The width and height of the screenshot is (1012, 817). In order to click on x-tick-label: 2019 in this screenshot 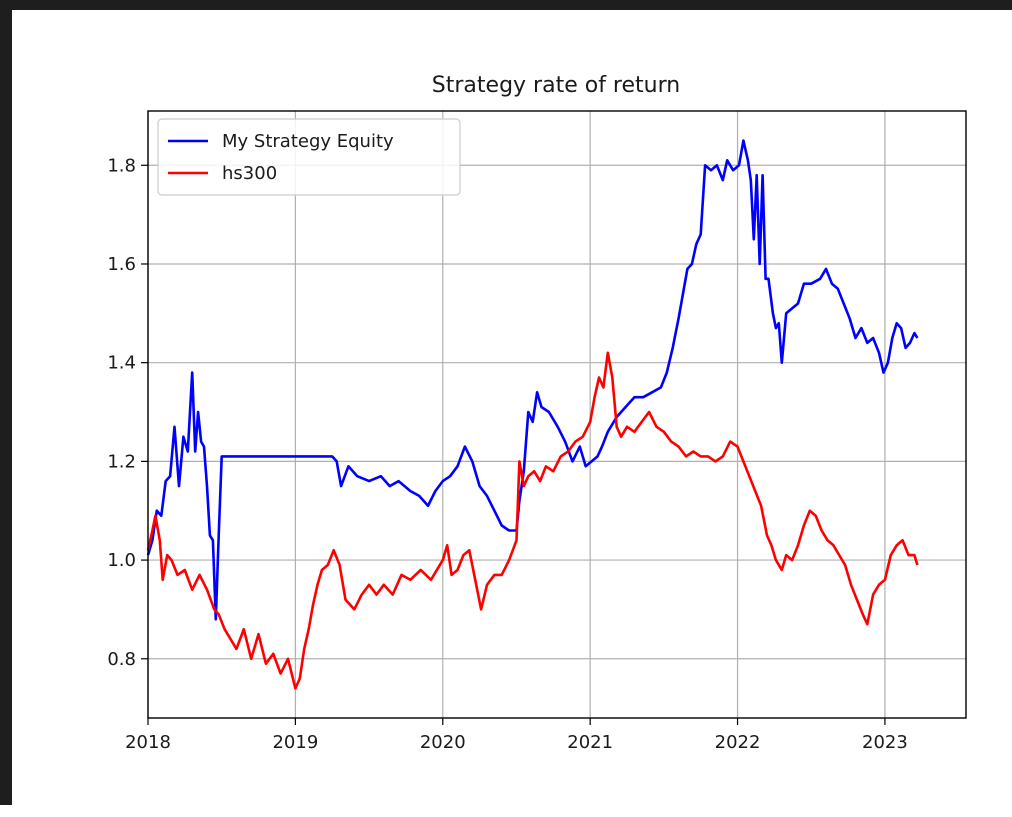, I will do `click(295, 742)`.